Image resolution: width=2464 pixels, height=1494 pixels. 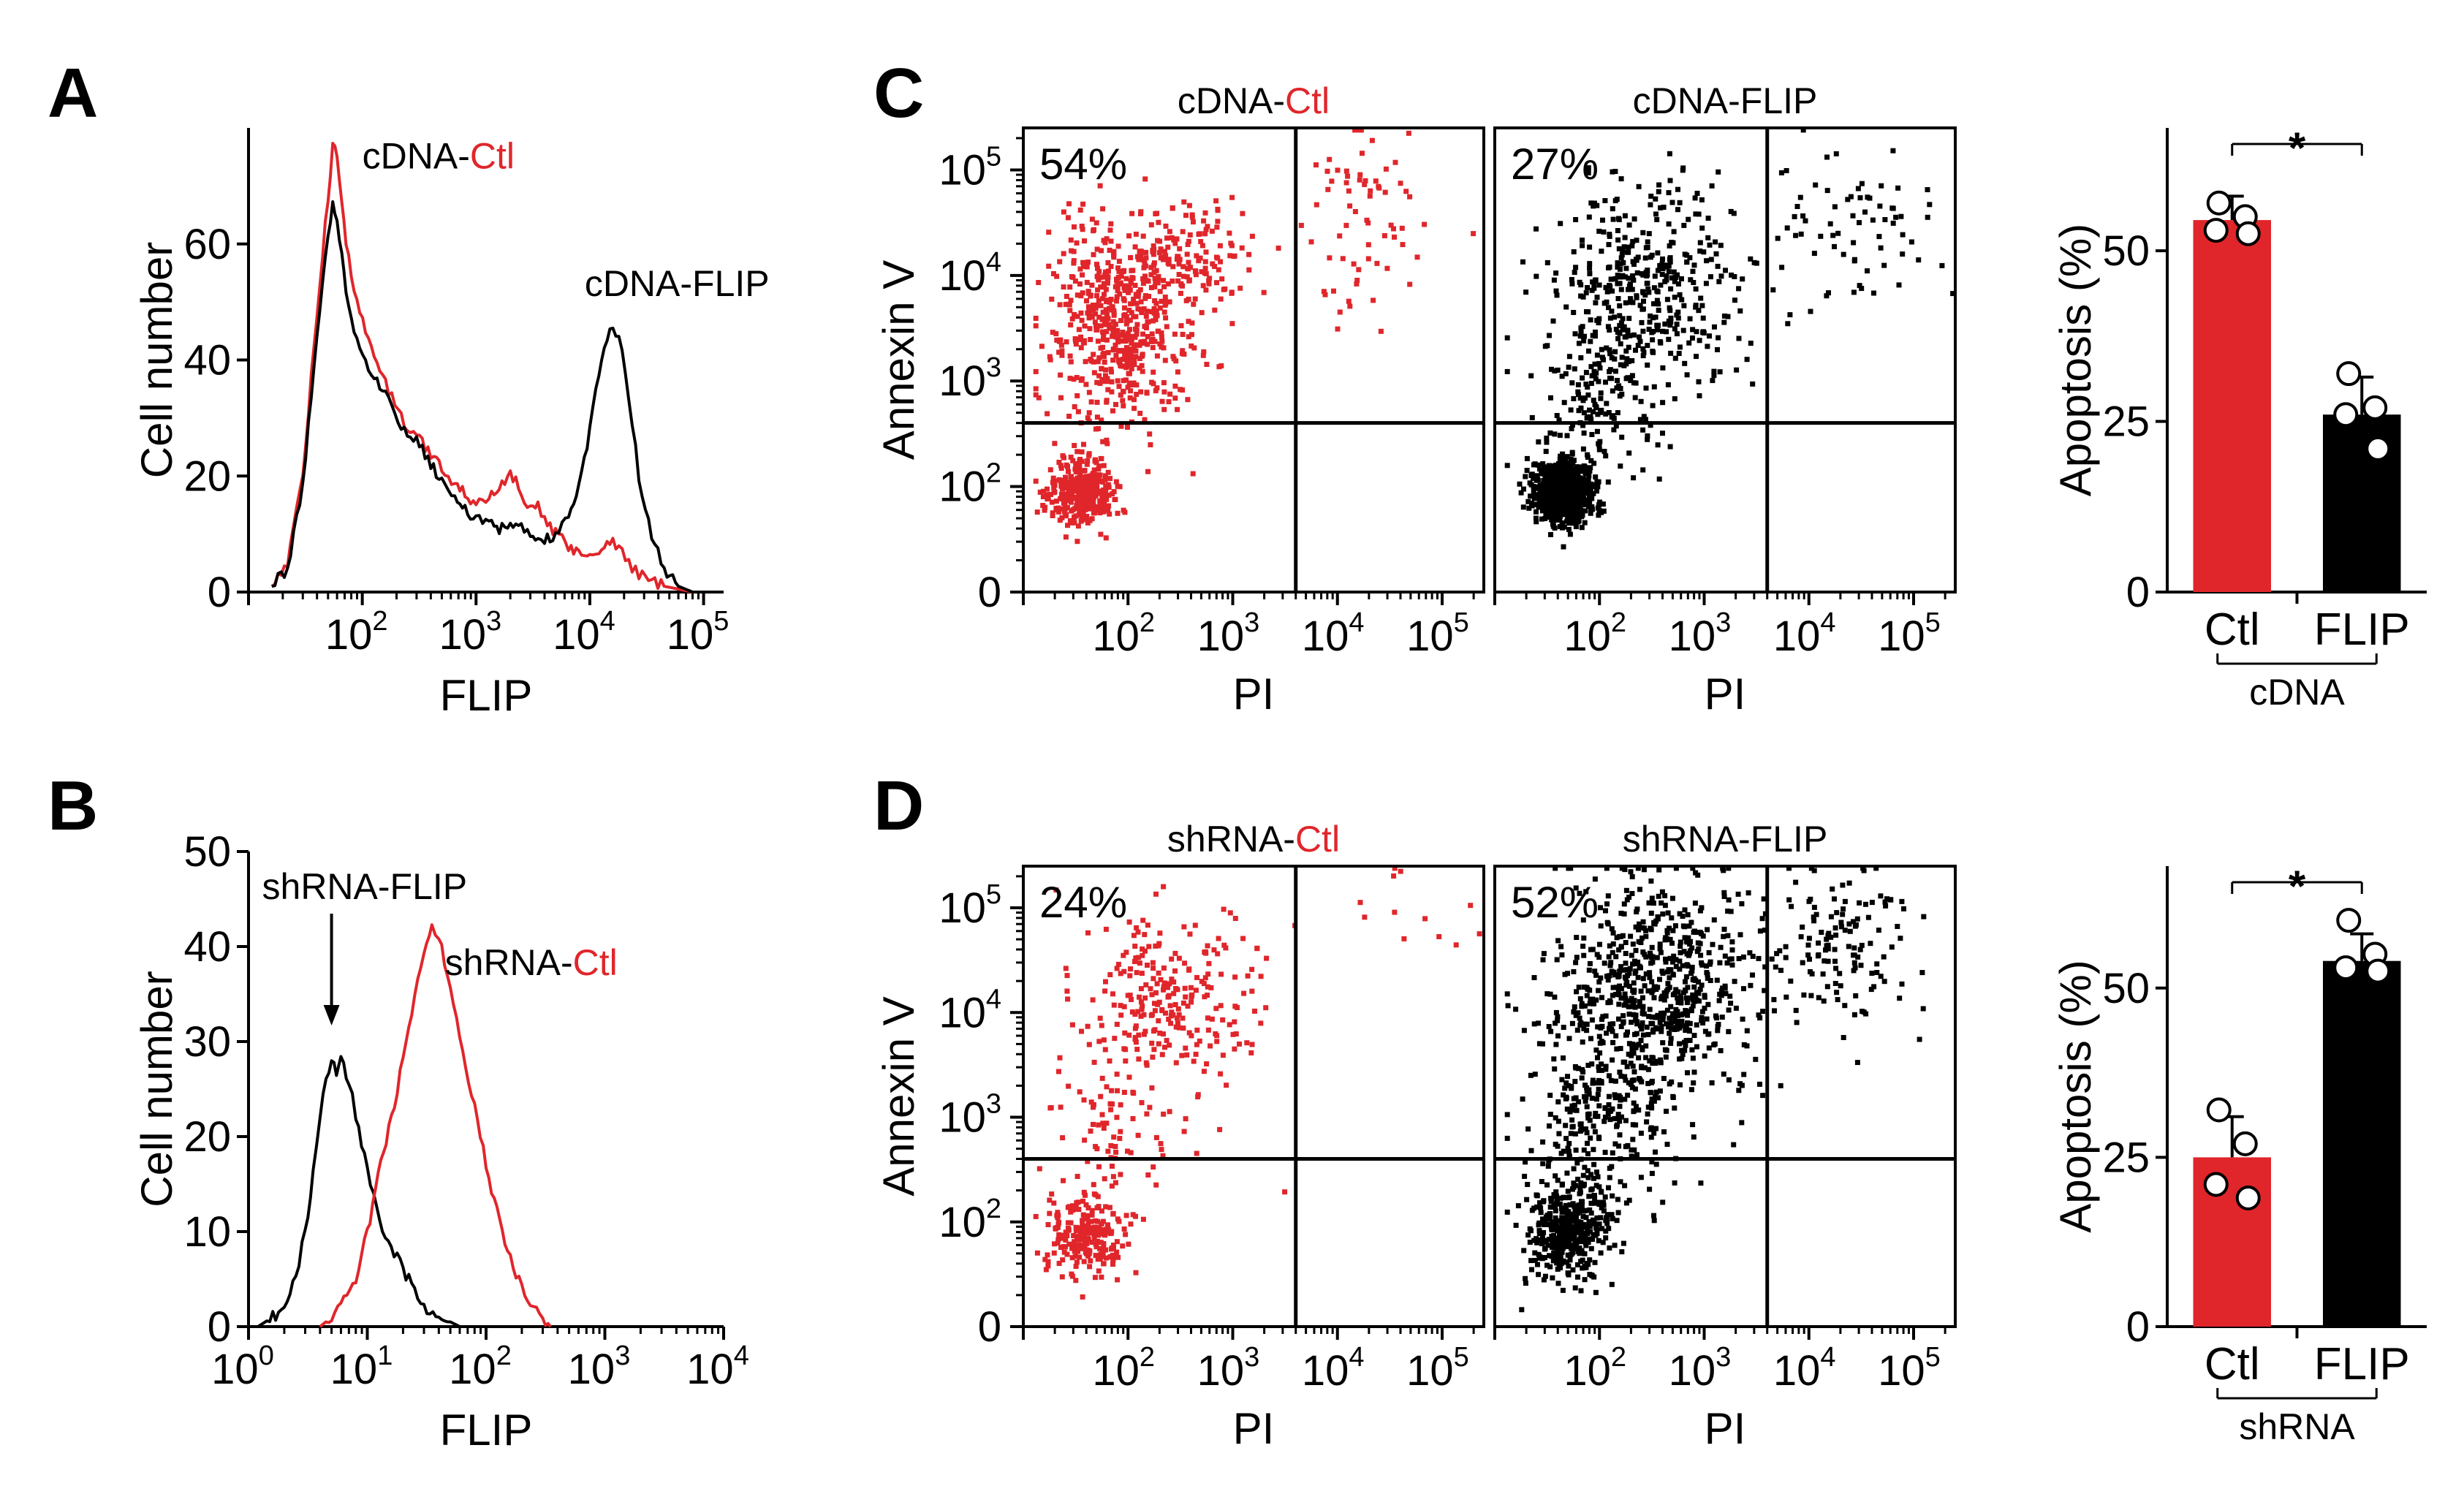 What do you see at coordinates (331, 1015) in the screenshot?
I see `annotation-arrow-head` at bounding box center [331, 1015].